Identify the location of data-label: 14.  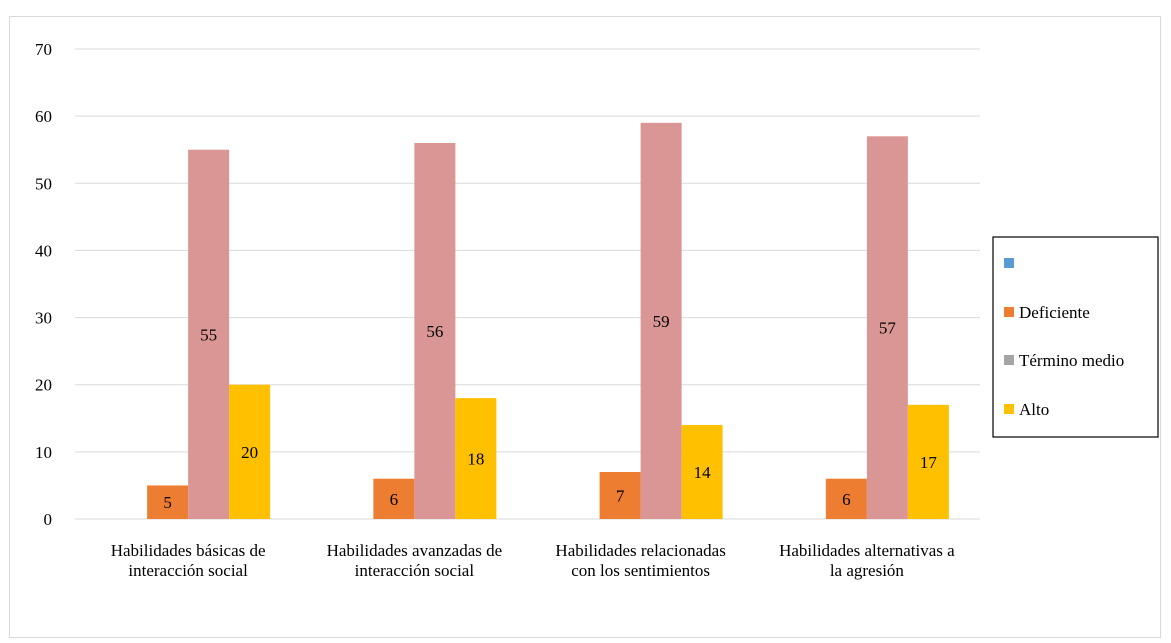
(703, 472).